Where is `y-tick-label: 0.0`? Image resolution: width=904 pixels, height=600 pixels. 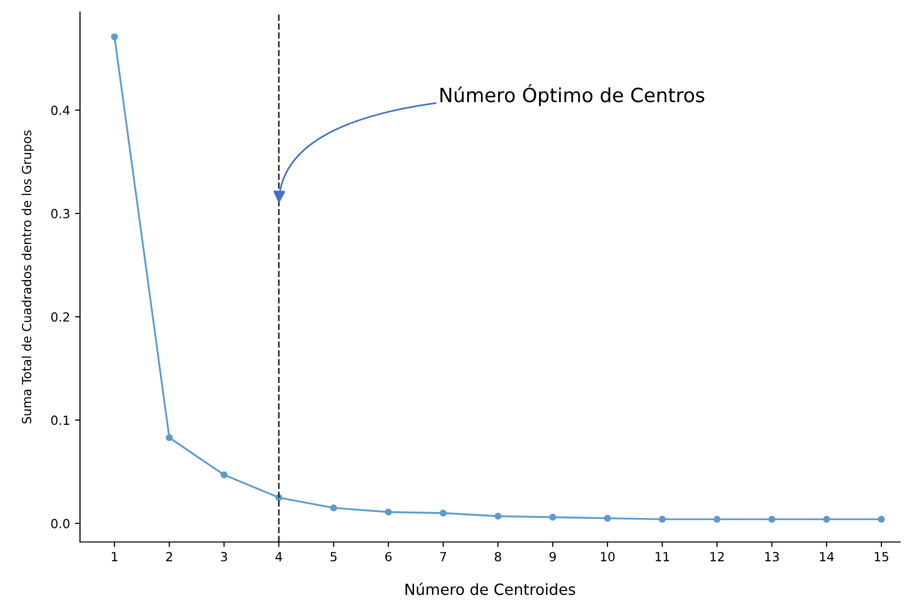 y-tick-label: 0.0 is located at coordinates (60, 523).